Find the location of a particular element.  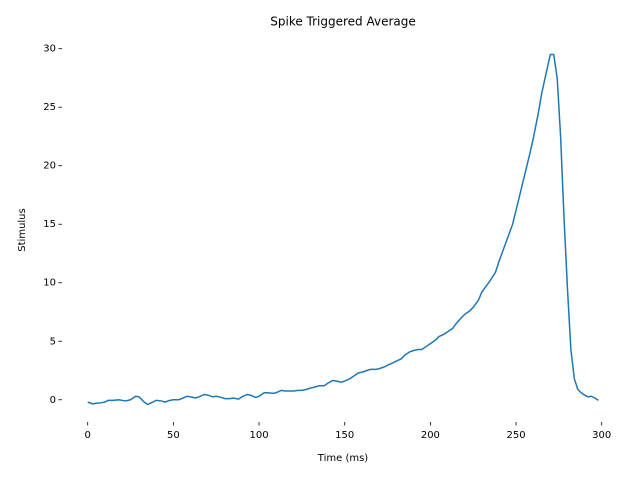

x-tick-label: 200 is located at coordinates (430, 435).